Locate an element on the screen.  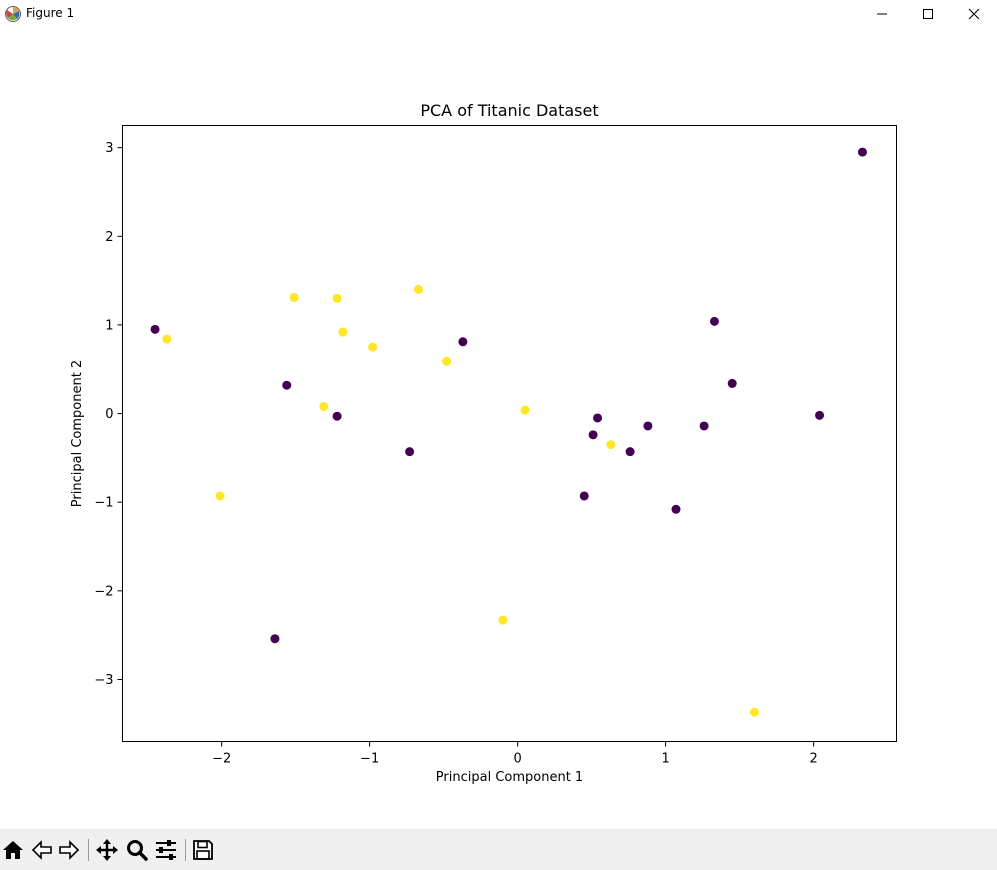
configure-subplots-button is located at coordinates (166, 850).